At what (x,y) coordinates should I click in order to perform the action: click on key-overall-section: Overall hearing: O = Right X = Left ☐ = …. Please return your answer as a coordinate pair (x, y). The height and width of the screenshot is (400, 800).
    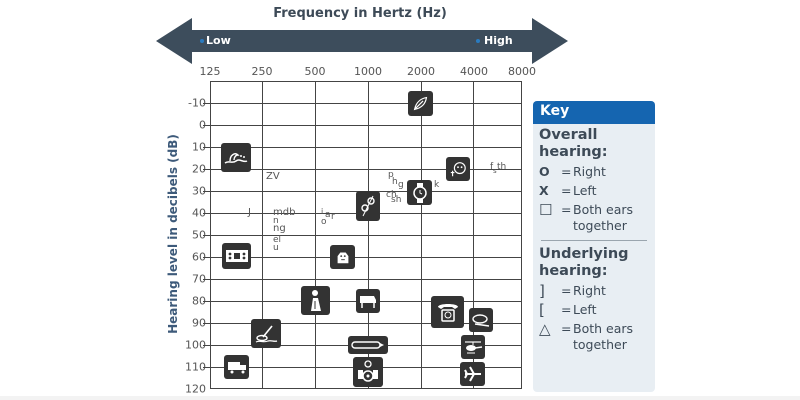
    Looking at the image, I should click on (594, 179).